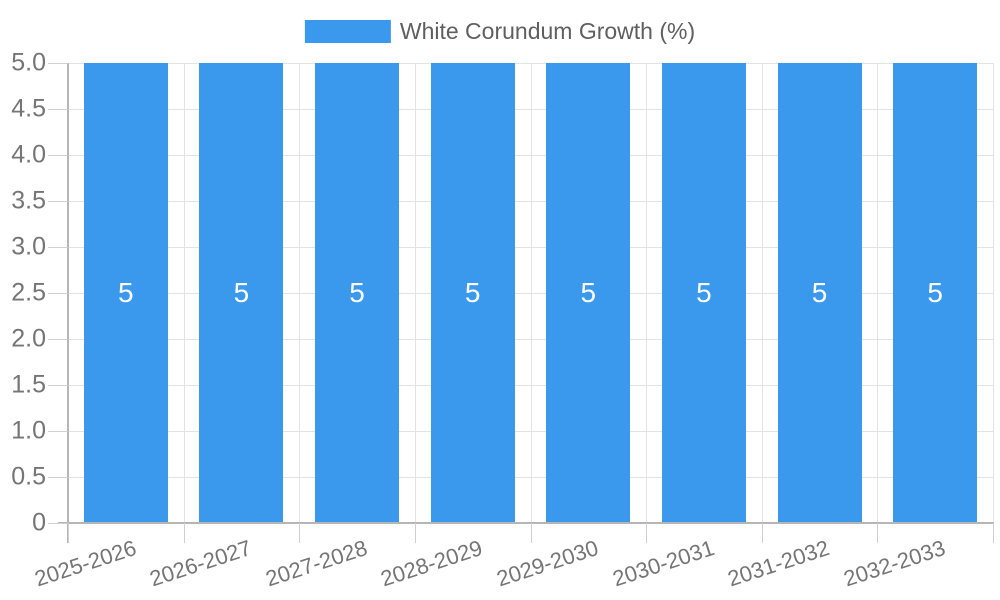 The height and width of the screenshot is (600, 1000). What do you see at coordinates (28, 246) in the screenshot?
I see `y-axis-tick-label: 3.0` at bounding box center [28, 246].